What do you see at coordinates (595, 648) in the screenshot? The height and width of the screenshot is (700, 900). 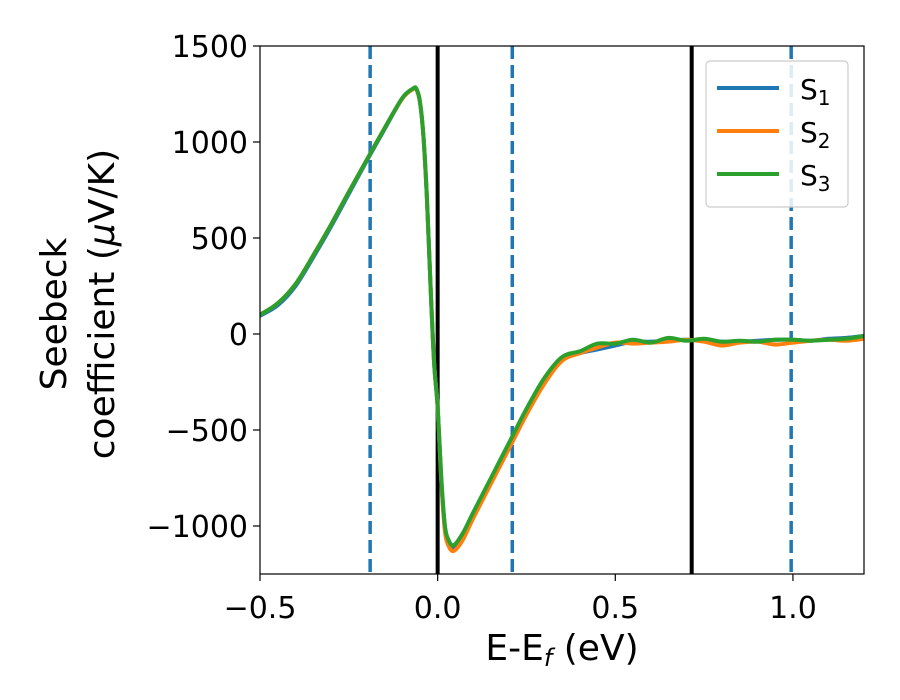 I see `x-axis-label-unit: (eV)` at bounding box center [595, 648].